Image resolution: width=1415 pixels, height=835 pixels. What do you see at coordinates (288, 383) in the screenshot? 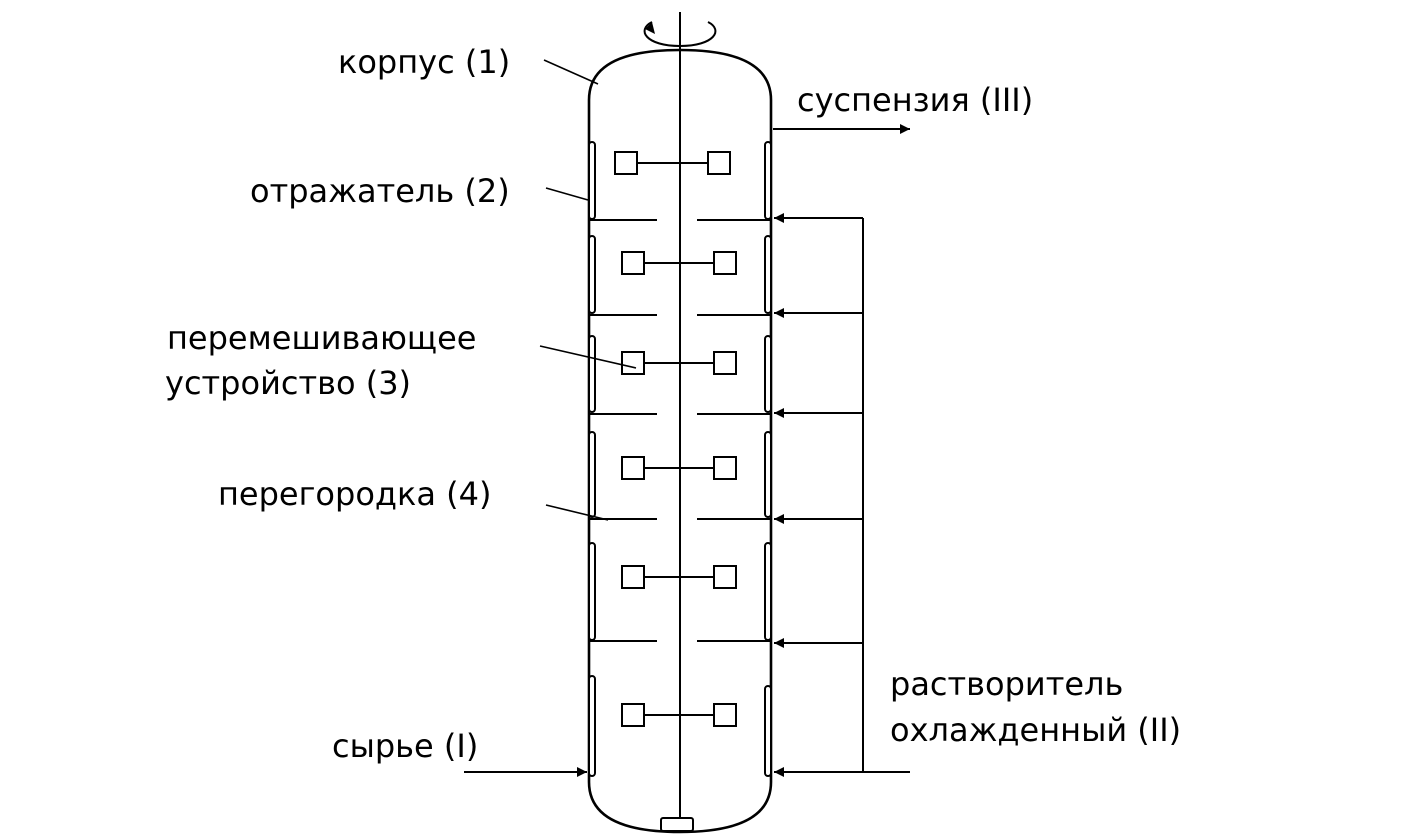
I see `label-mixer-line2: устройство (3)` at bounding box center [288, 383].